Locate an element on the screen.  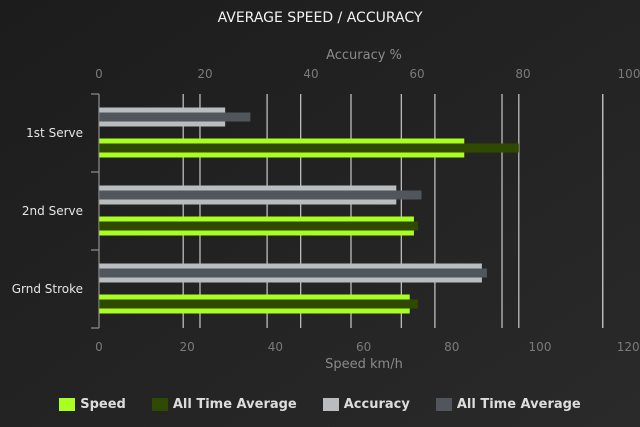
accuracy-tick-label: 80 is located at coordinates (522, 74).